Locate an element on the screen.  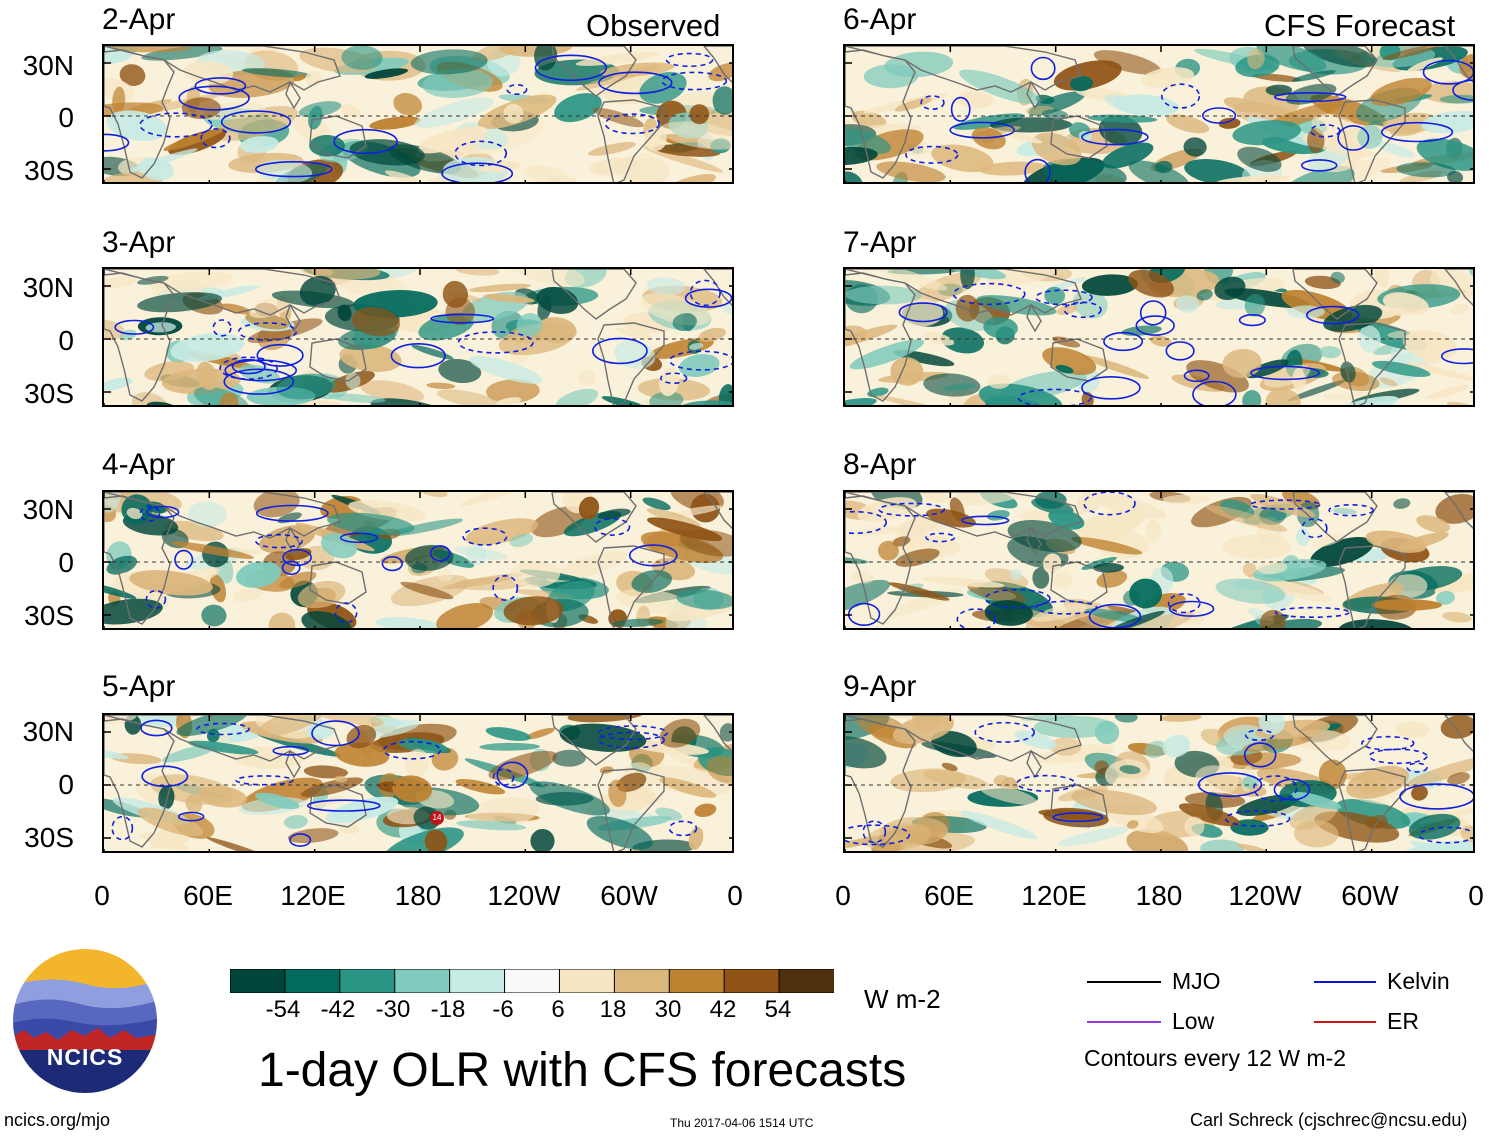
colorbar-tick: -6 is located at coordinates (503, 1009).